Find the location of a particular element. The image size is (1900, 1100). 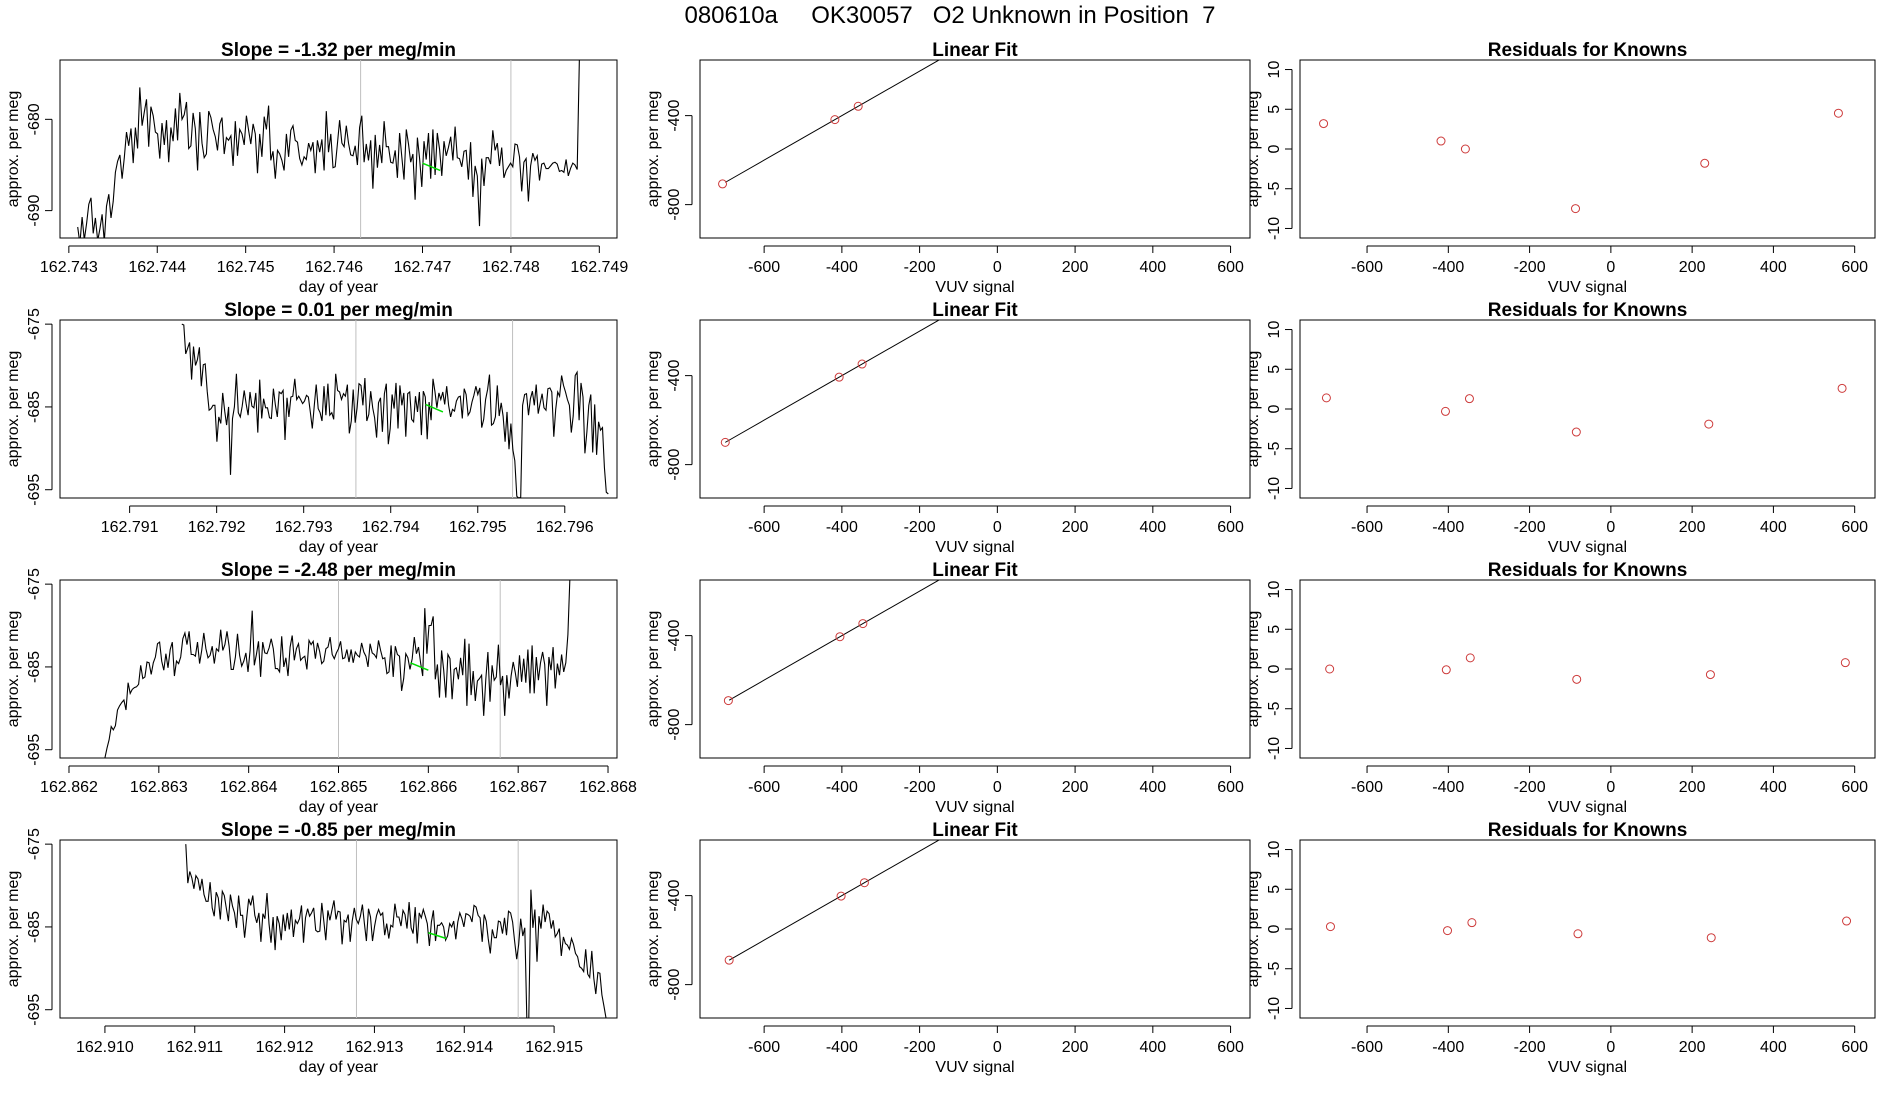

linear-fit-y-label: approx. per meg is located at coordinates (653, 669).